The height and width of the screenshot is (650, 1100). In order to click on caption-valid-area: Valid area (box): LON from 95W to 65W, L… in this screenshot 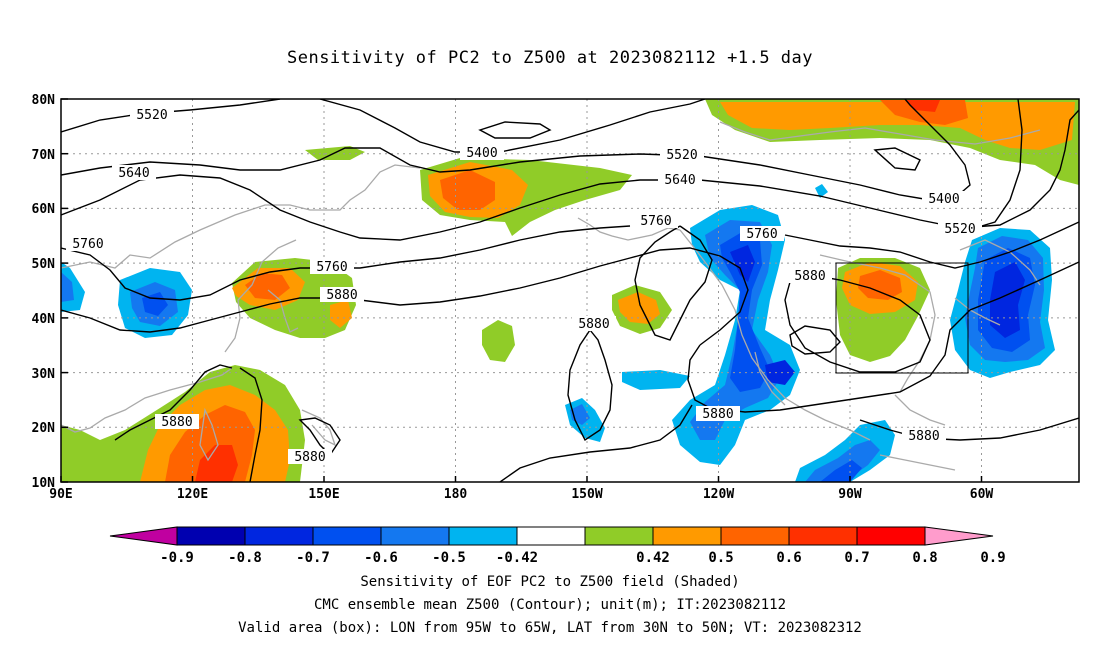, I will do `click(550, 628)`.